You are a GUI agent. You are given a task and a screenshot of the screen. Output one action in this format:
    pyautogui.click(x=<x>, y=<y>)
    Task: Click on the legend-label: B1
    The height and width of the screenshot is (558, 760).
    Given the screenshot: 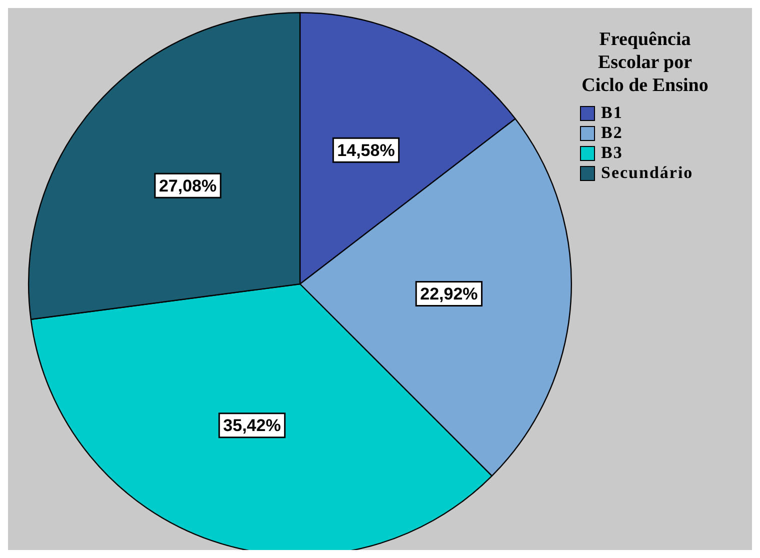 What is the action you would take?
    pyautogui.click(x=612, y=113)
    